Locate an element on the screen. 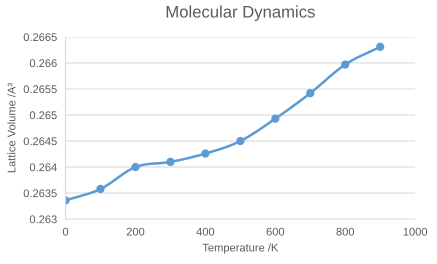 The image size is (437, 264). chart-title: Molecular Dynamics is located at coordinates (240, 13).